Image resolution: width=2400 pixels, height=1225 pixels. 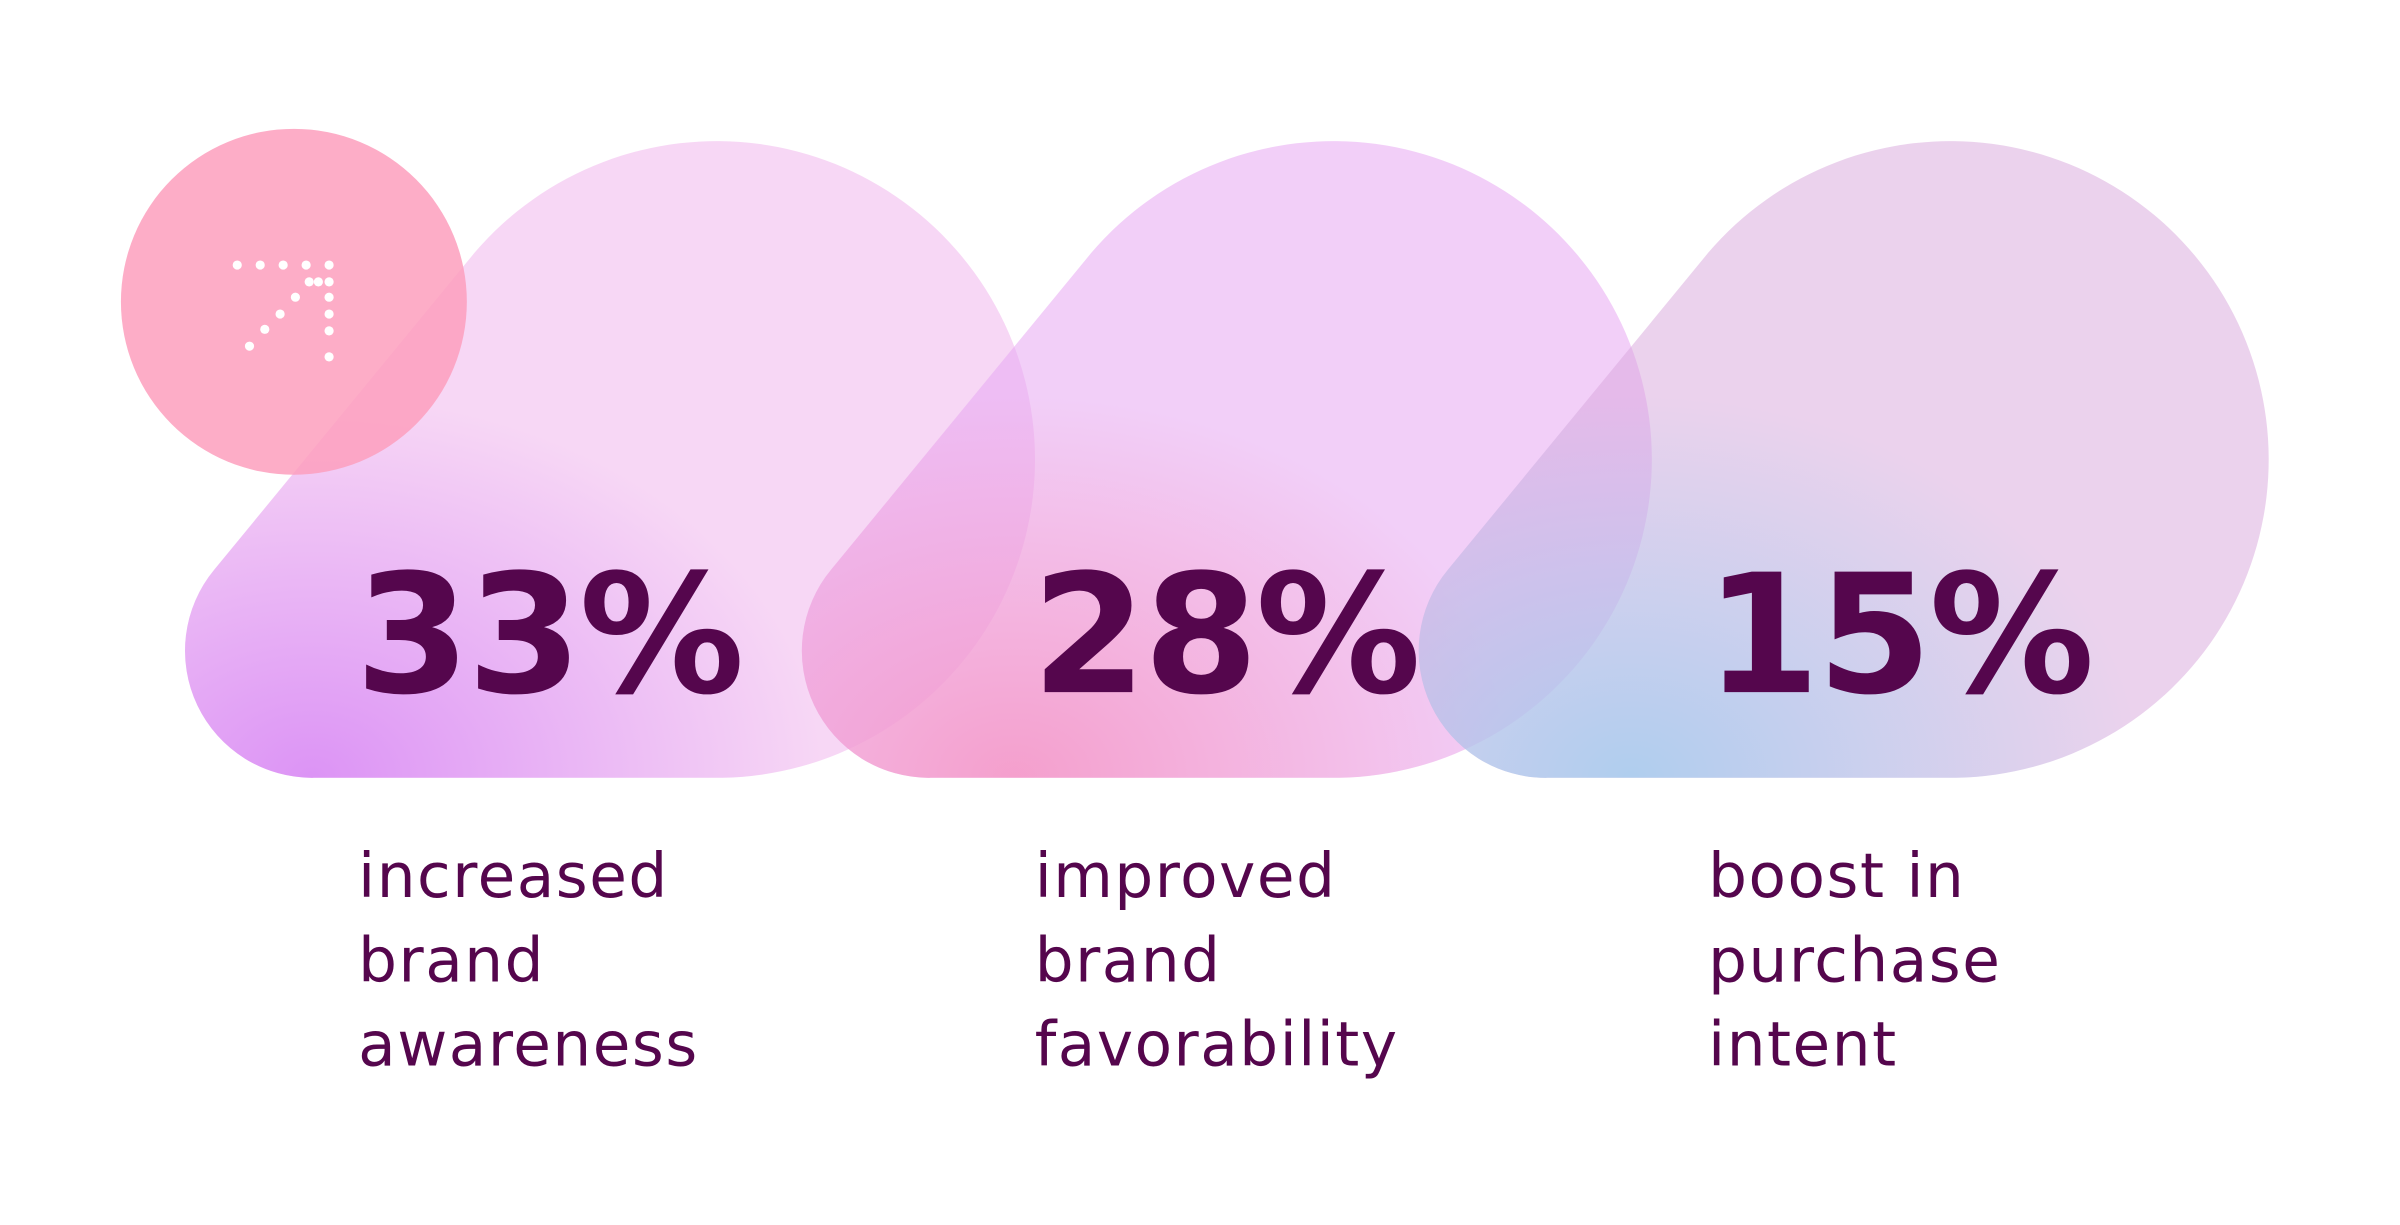 I want to click on logo-icon, so click(x=283, y=311).